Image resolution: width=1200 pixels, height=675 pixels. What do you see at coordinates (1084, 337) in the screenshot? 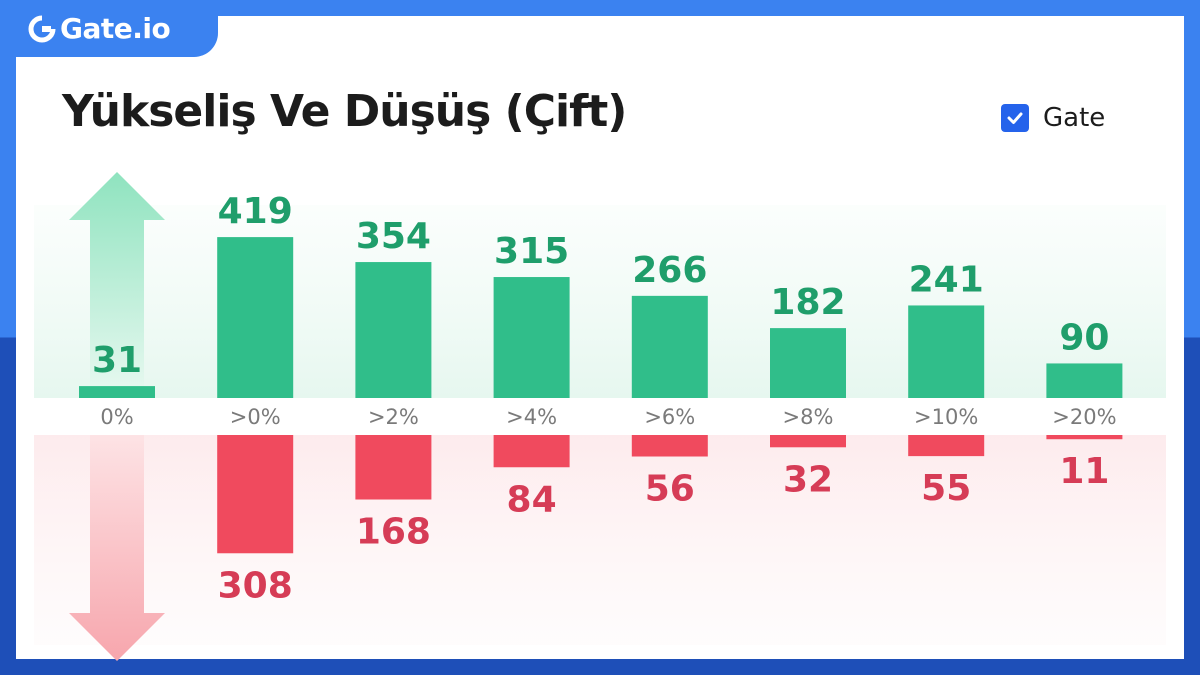
I see `up-value-label: 90` at bounding box center [1084, 337].